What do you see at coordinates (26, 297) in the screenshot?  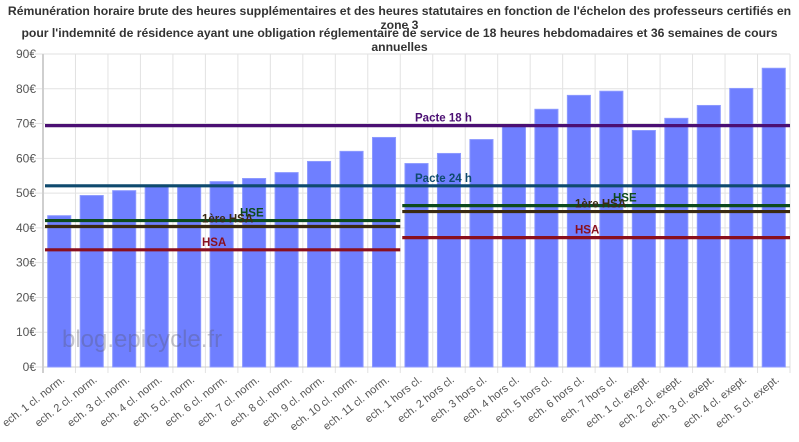 I see `y-tick-label: 20€` at bounding box center [26, 297].